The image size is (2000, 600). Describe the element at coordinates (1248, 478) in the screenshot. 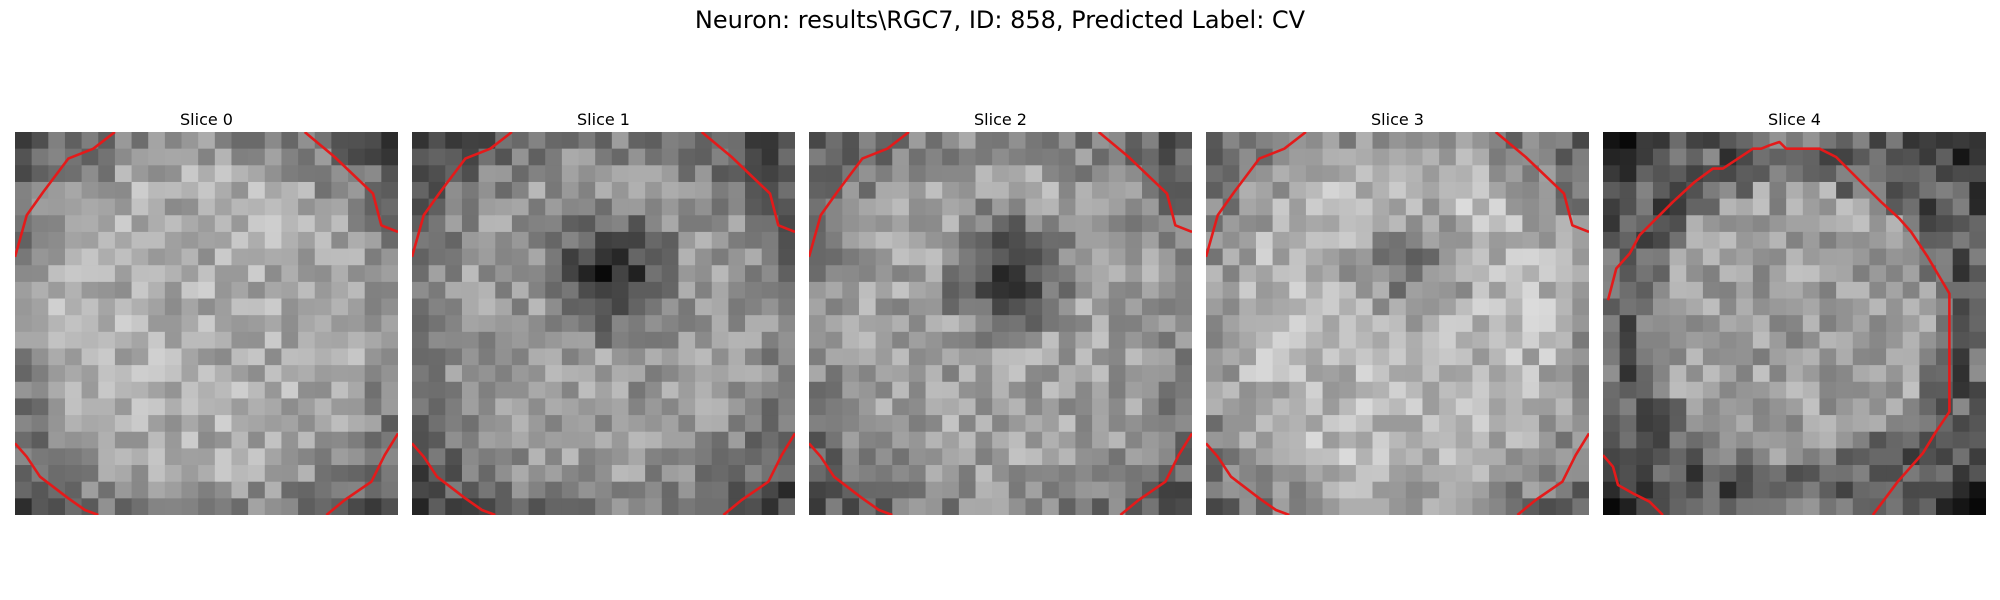

I see `contour-line` at that location.